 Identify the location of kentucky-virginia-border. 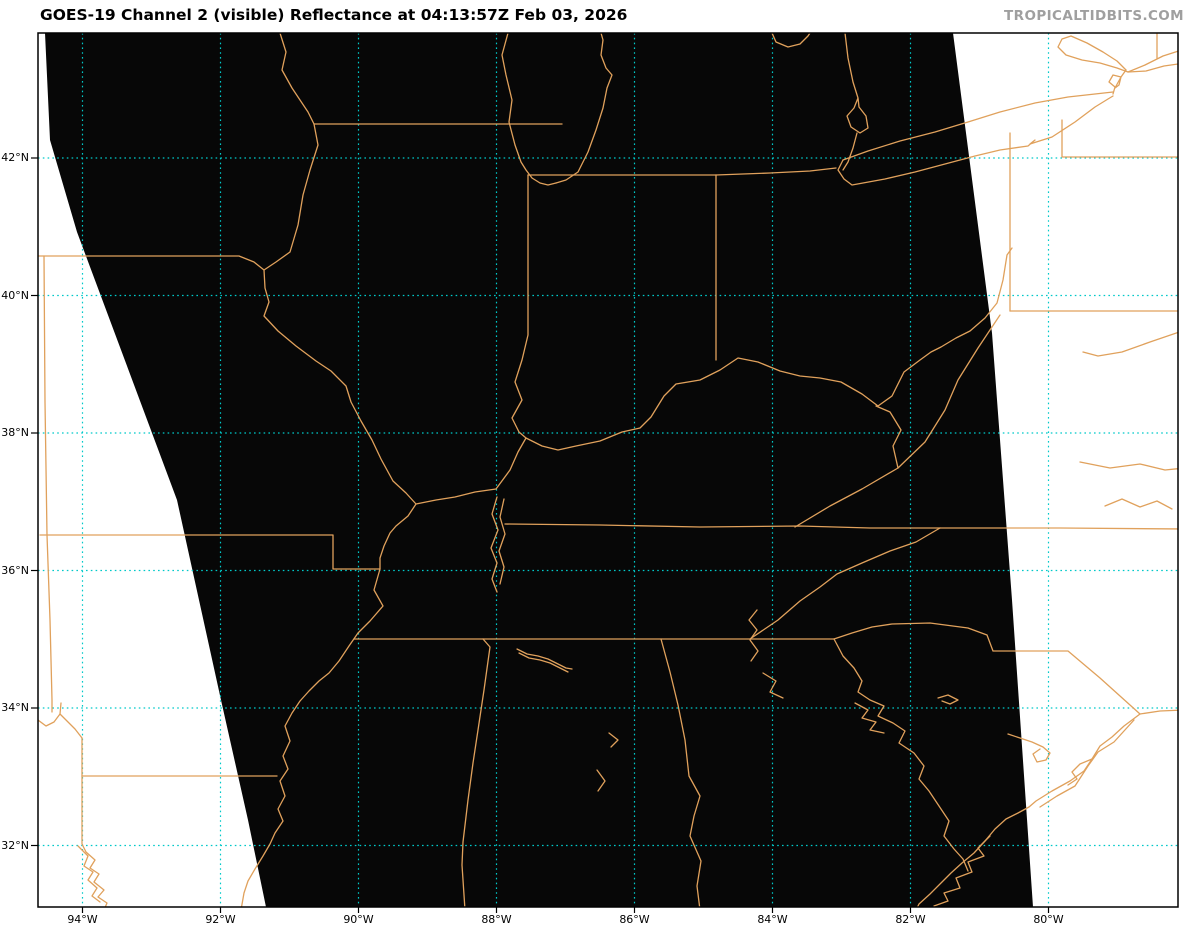
(848, 466).